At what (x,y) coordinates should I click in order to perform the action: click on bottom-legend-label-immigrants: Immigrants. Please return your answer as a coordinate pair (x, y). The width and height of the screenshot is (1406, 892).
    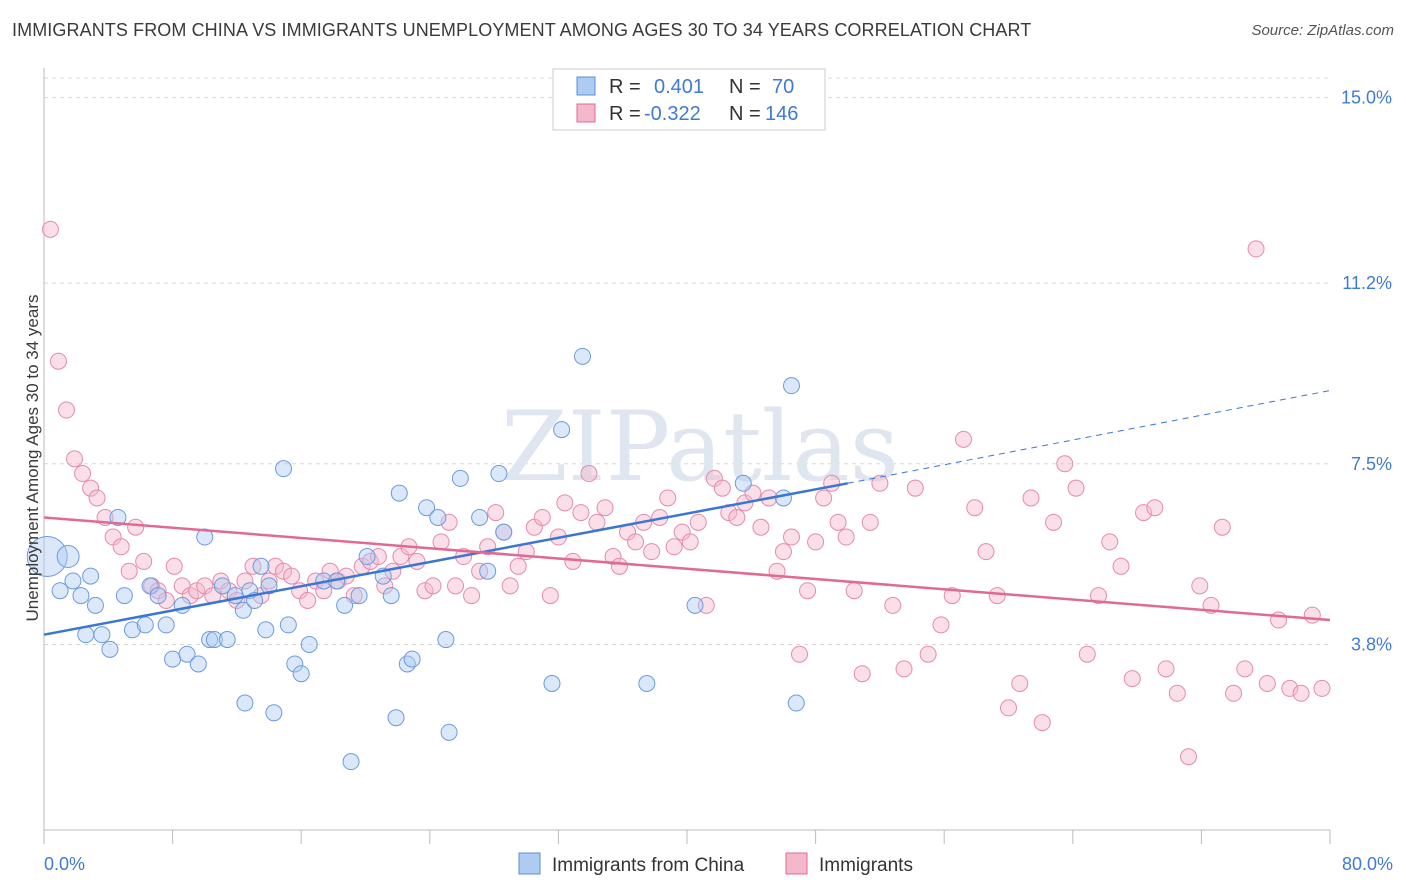
    Looking at the image, I should click on (866, 865).